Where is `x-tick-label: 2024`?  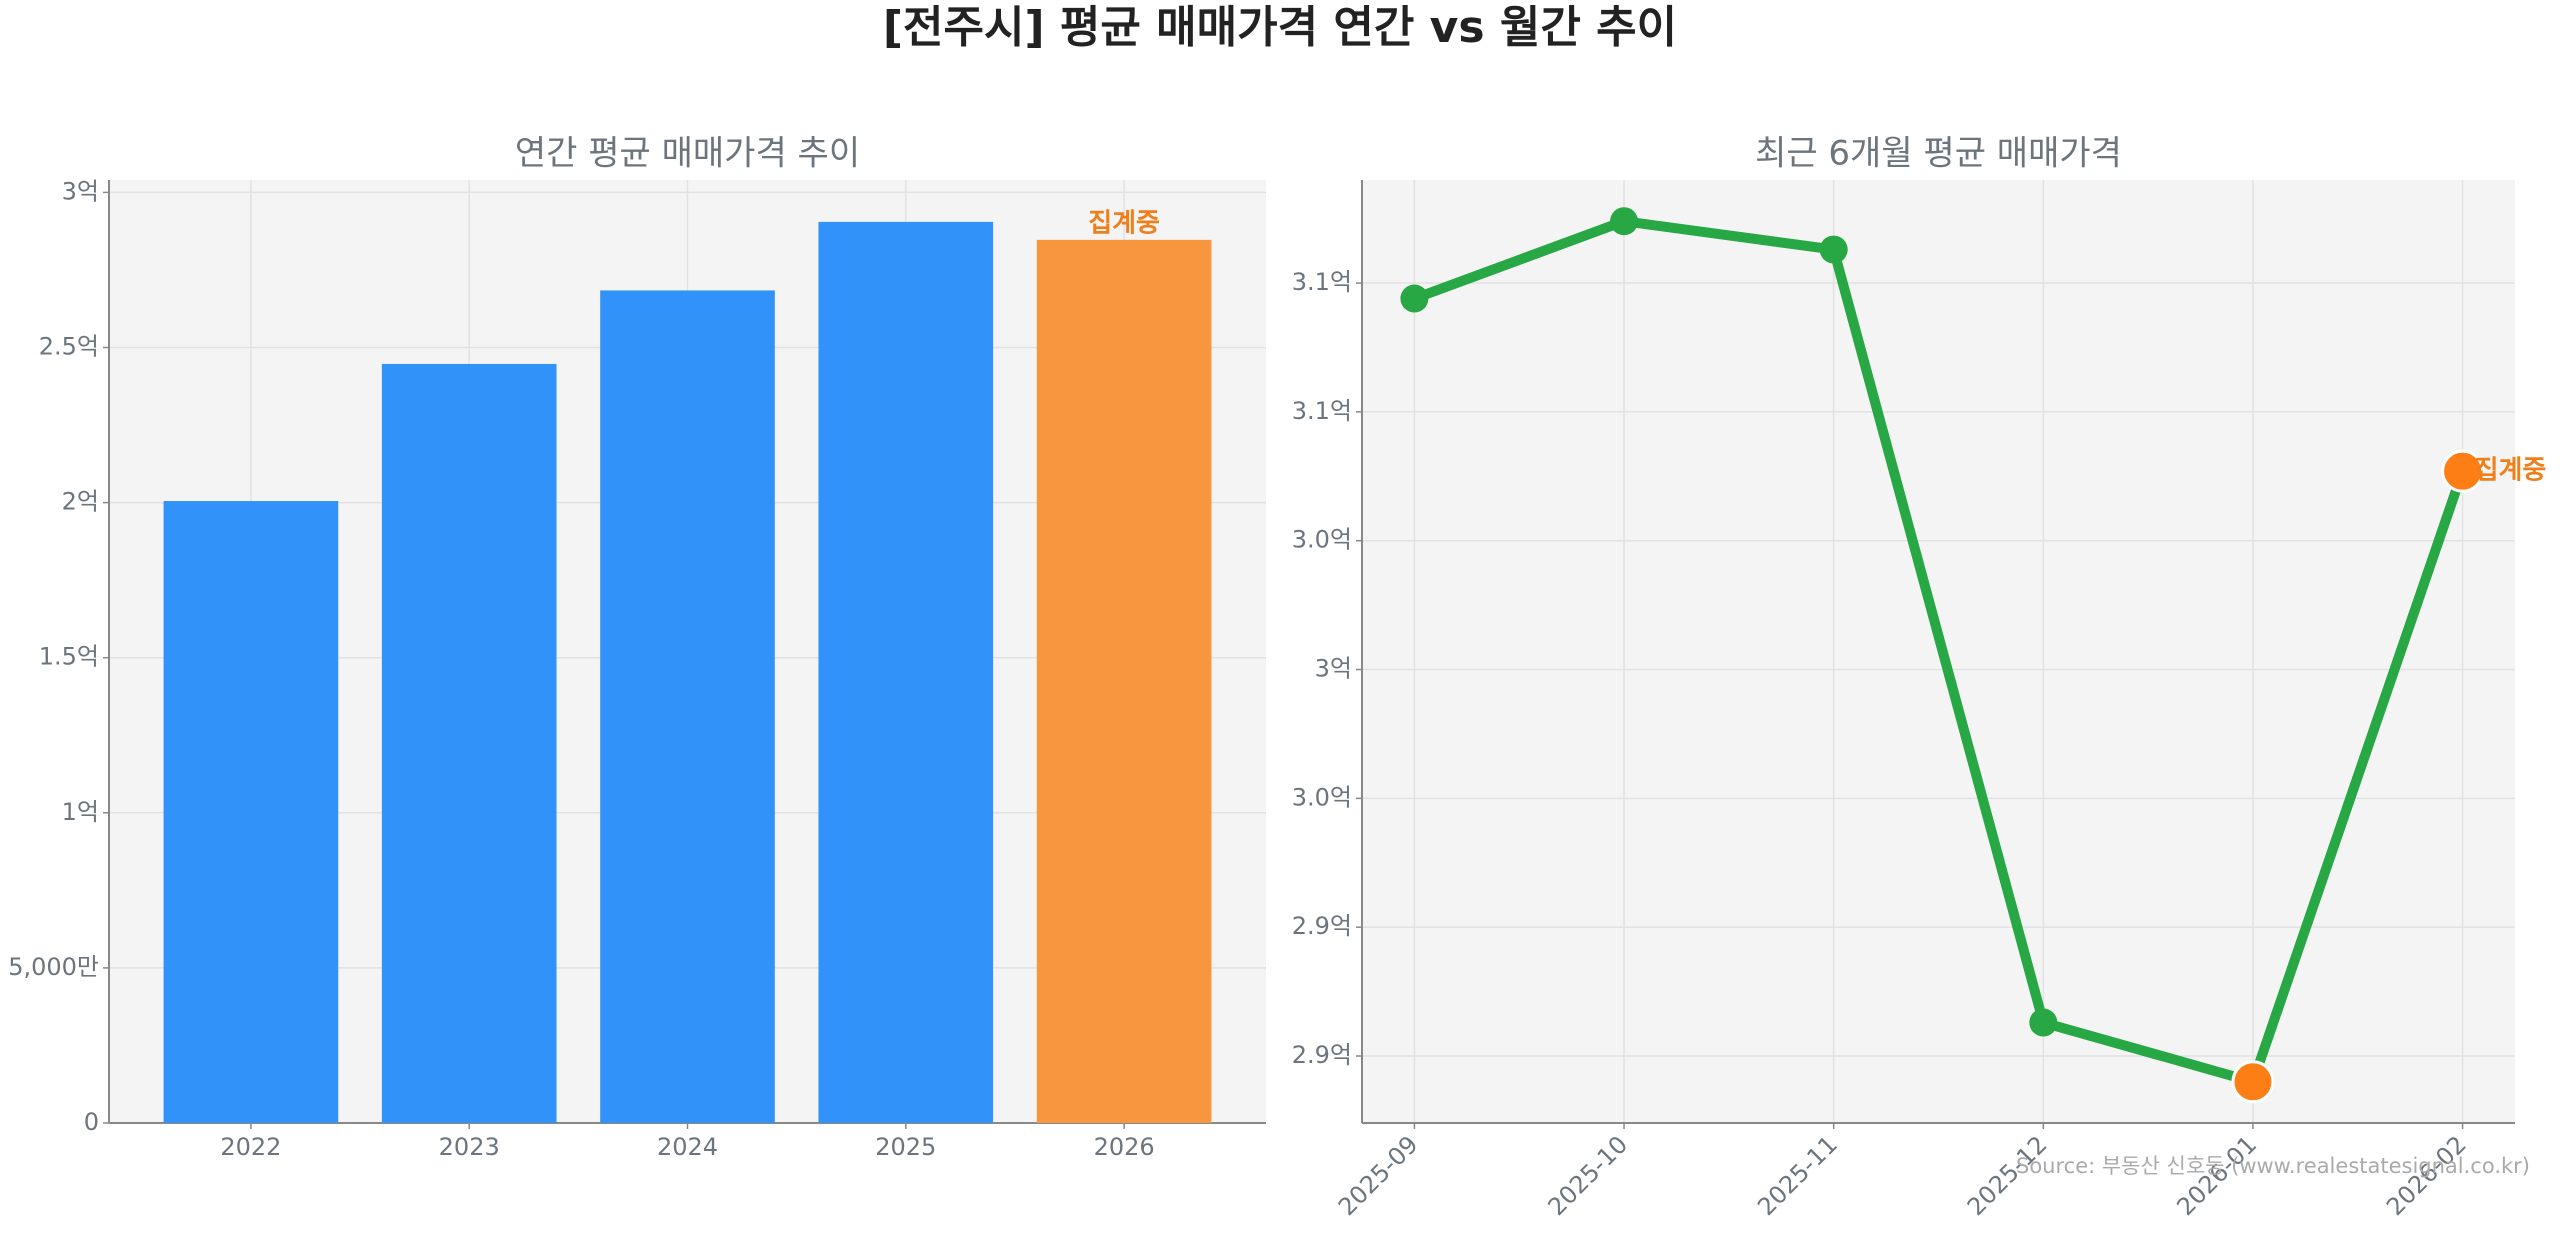
x-tick-label: 2024 is located at coordinates (687, 1147).